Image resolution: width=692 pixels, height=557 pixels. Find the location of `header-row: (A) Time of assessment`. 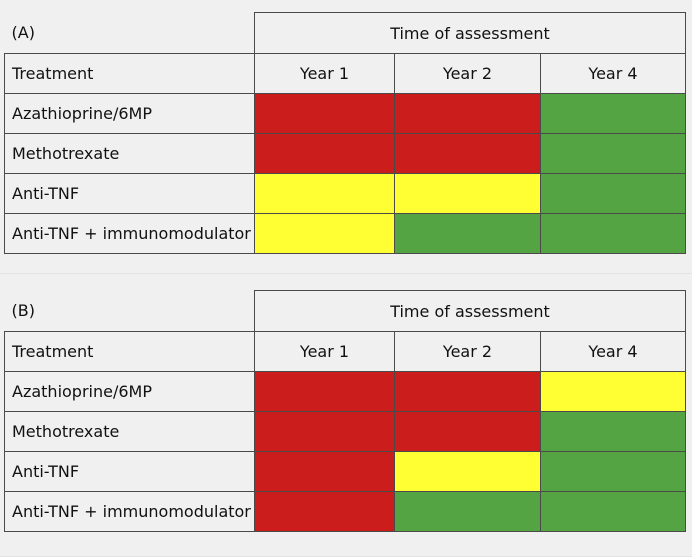

header-row: (A) Time of assessment is located at coordinates (345, 33).